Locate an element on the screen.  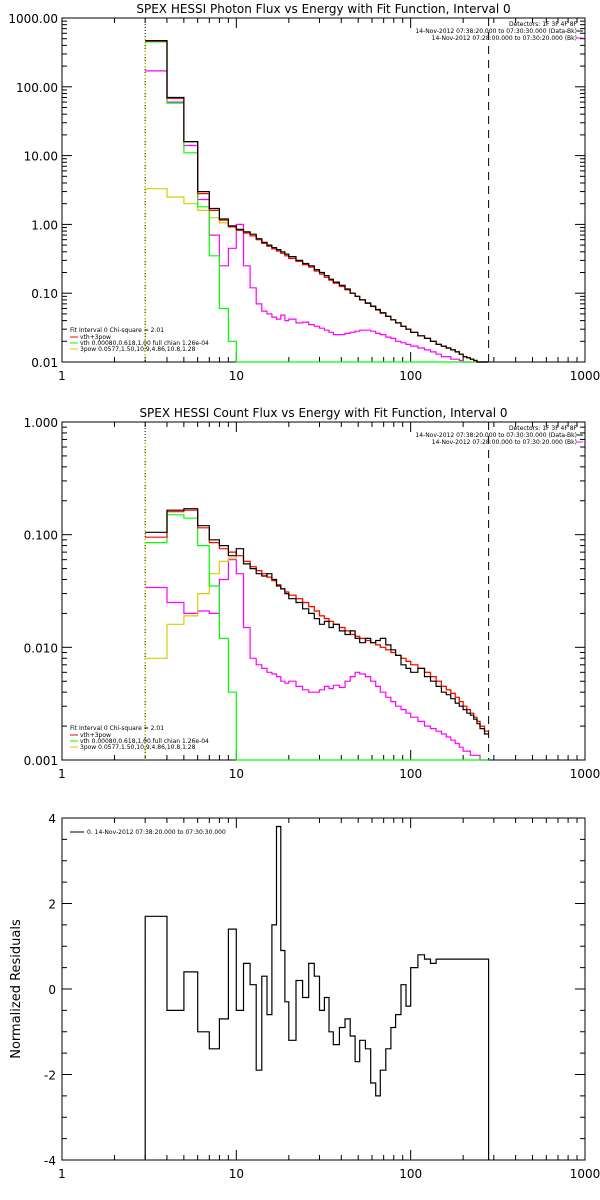
y-tick-label: 10.00 is located at coordinates (41, 157).